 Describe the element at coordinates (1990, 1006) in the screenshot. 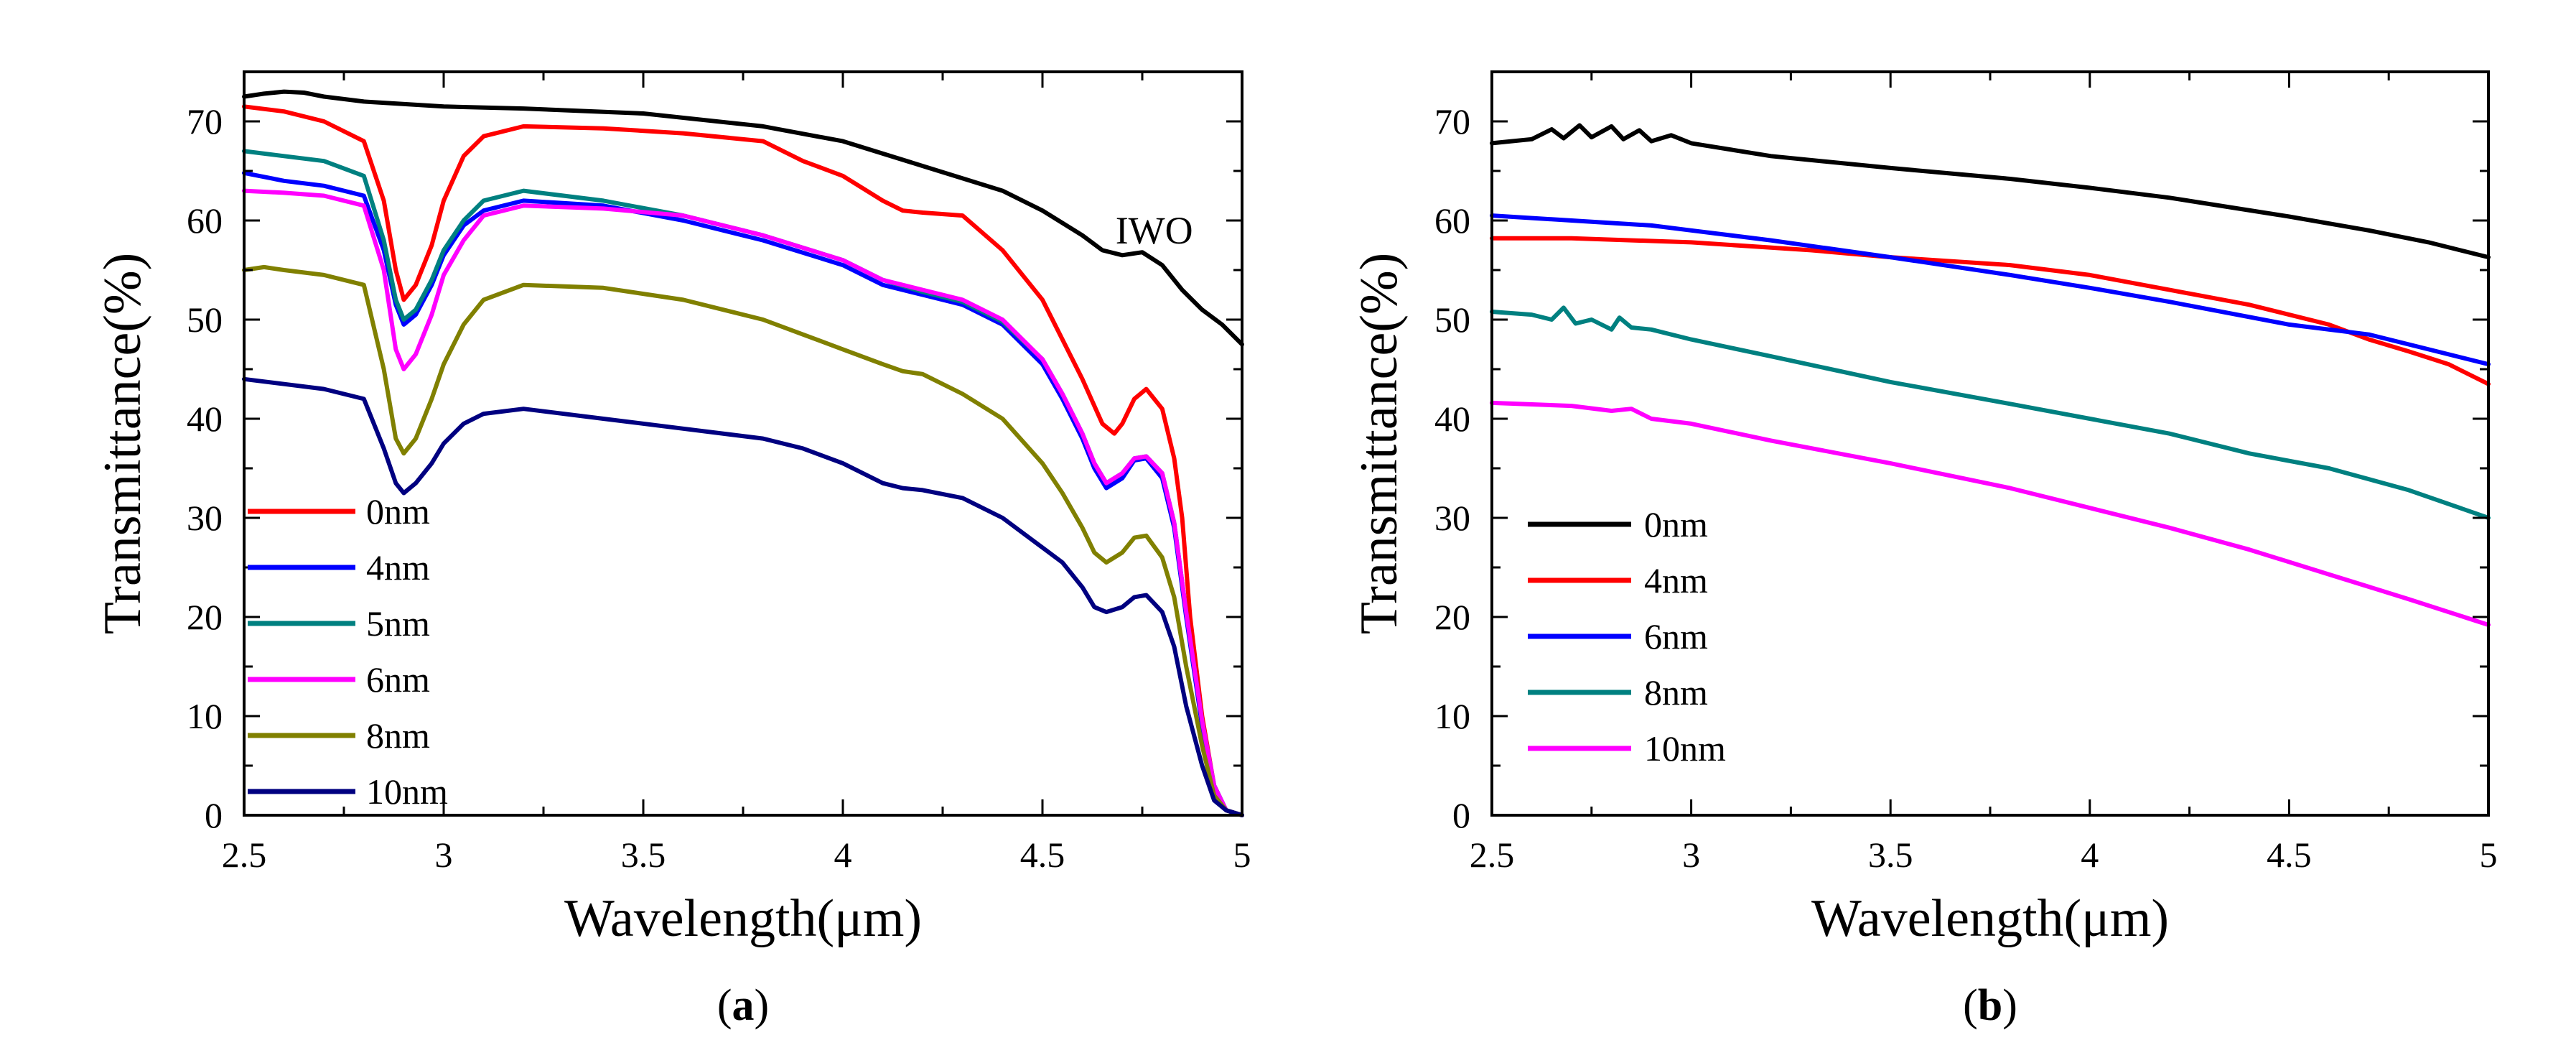

I see `panel-label: (b)` at that location.